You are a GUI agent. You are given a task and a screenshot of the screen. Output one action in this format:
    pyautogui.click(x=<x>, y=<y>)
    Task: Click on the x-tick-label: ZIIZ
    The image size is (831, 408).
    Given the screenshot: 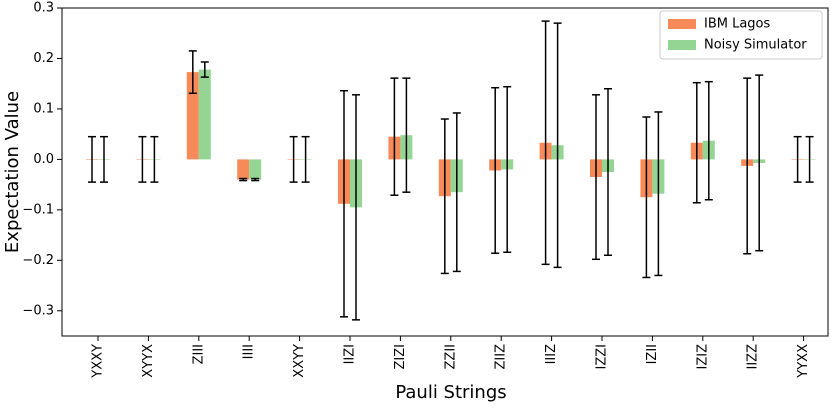 What is the action you would take?
    pyautogui.click(x=501, y=357)
    